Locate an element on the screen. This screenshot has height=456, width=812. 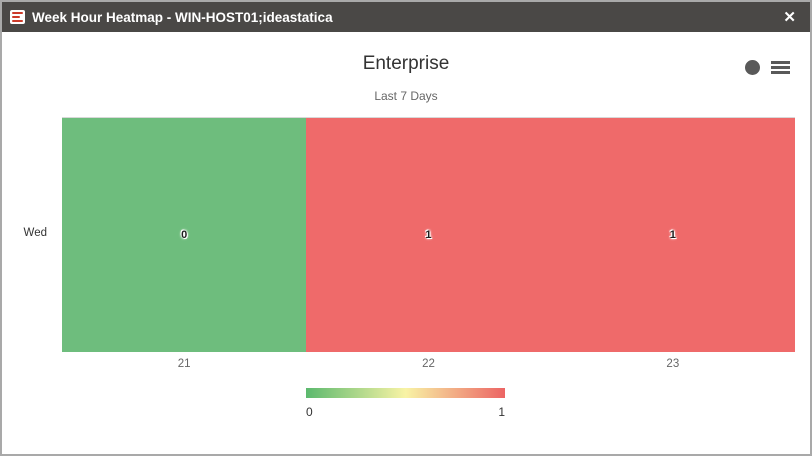
legend-gradient-bar is located at coordinates (405, 393).